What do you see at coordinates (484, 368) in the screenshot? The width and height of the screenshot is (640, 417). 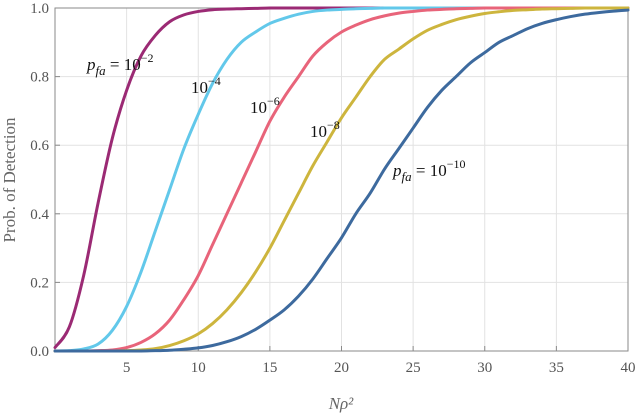 I see `x-tick-label: 30` at bounding box center [484, 368].